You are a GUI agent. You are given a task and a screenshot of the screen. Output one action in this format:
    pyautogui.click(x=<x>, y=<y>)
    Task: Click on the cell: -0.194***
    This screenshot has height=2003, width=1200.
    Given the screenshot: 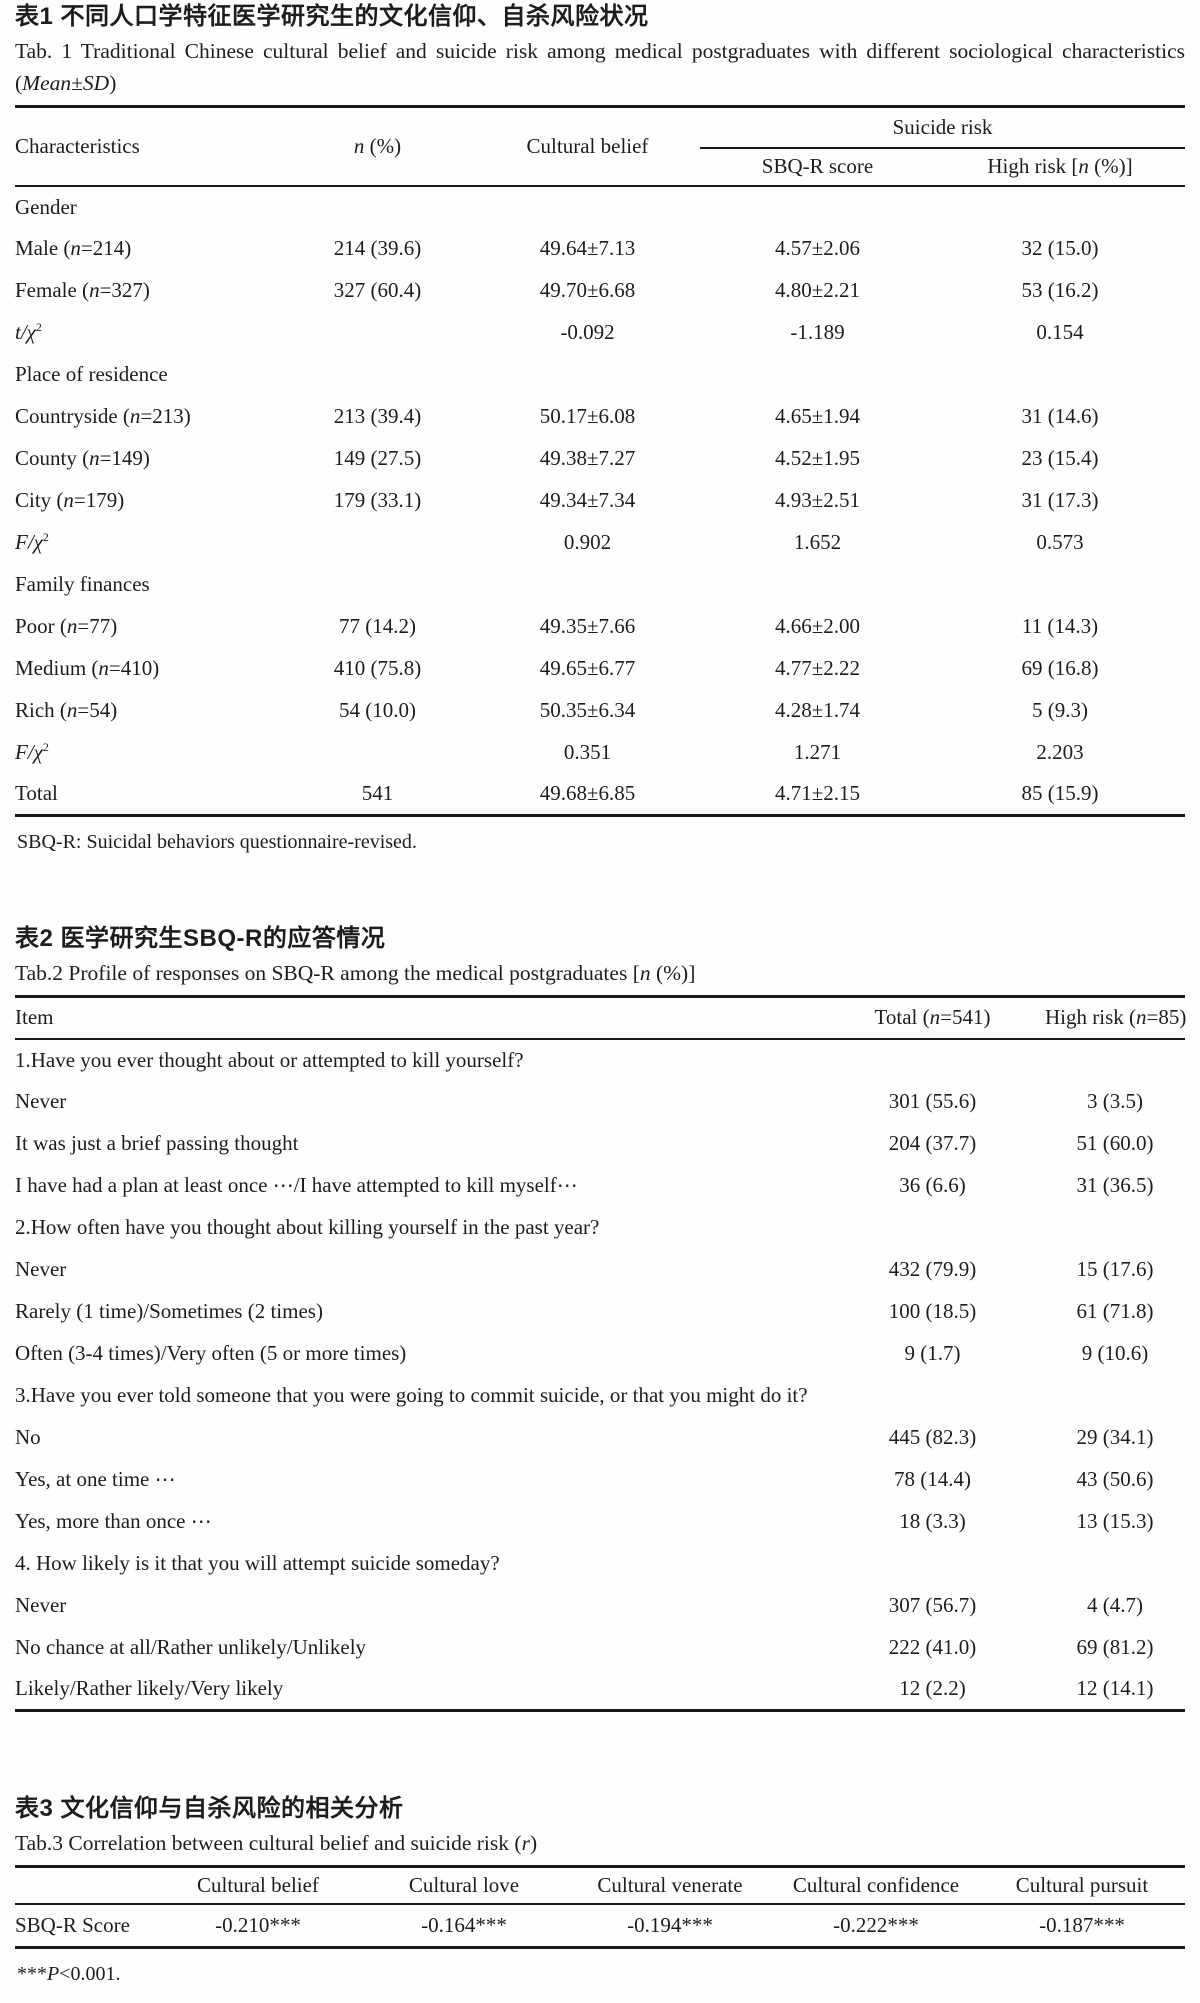 What is the action you would take?
    pyautogui.click(x=670, y=1924)
    